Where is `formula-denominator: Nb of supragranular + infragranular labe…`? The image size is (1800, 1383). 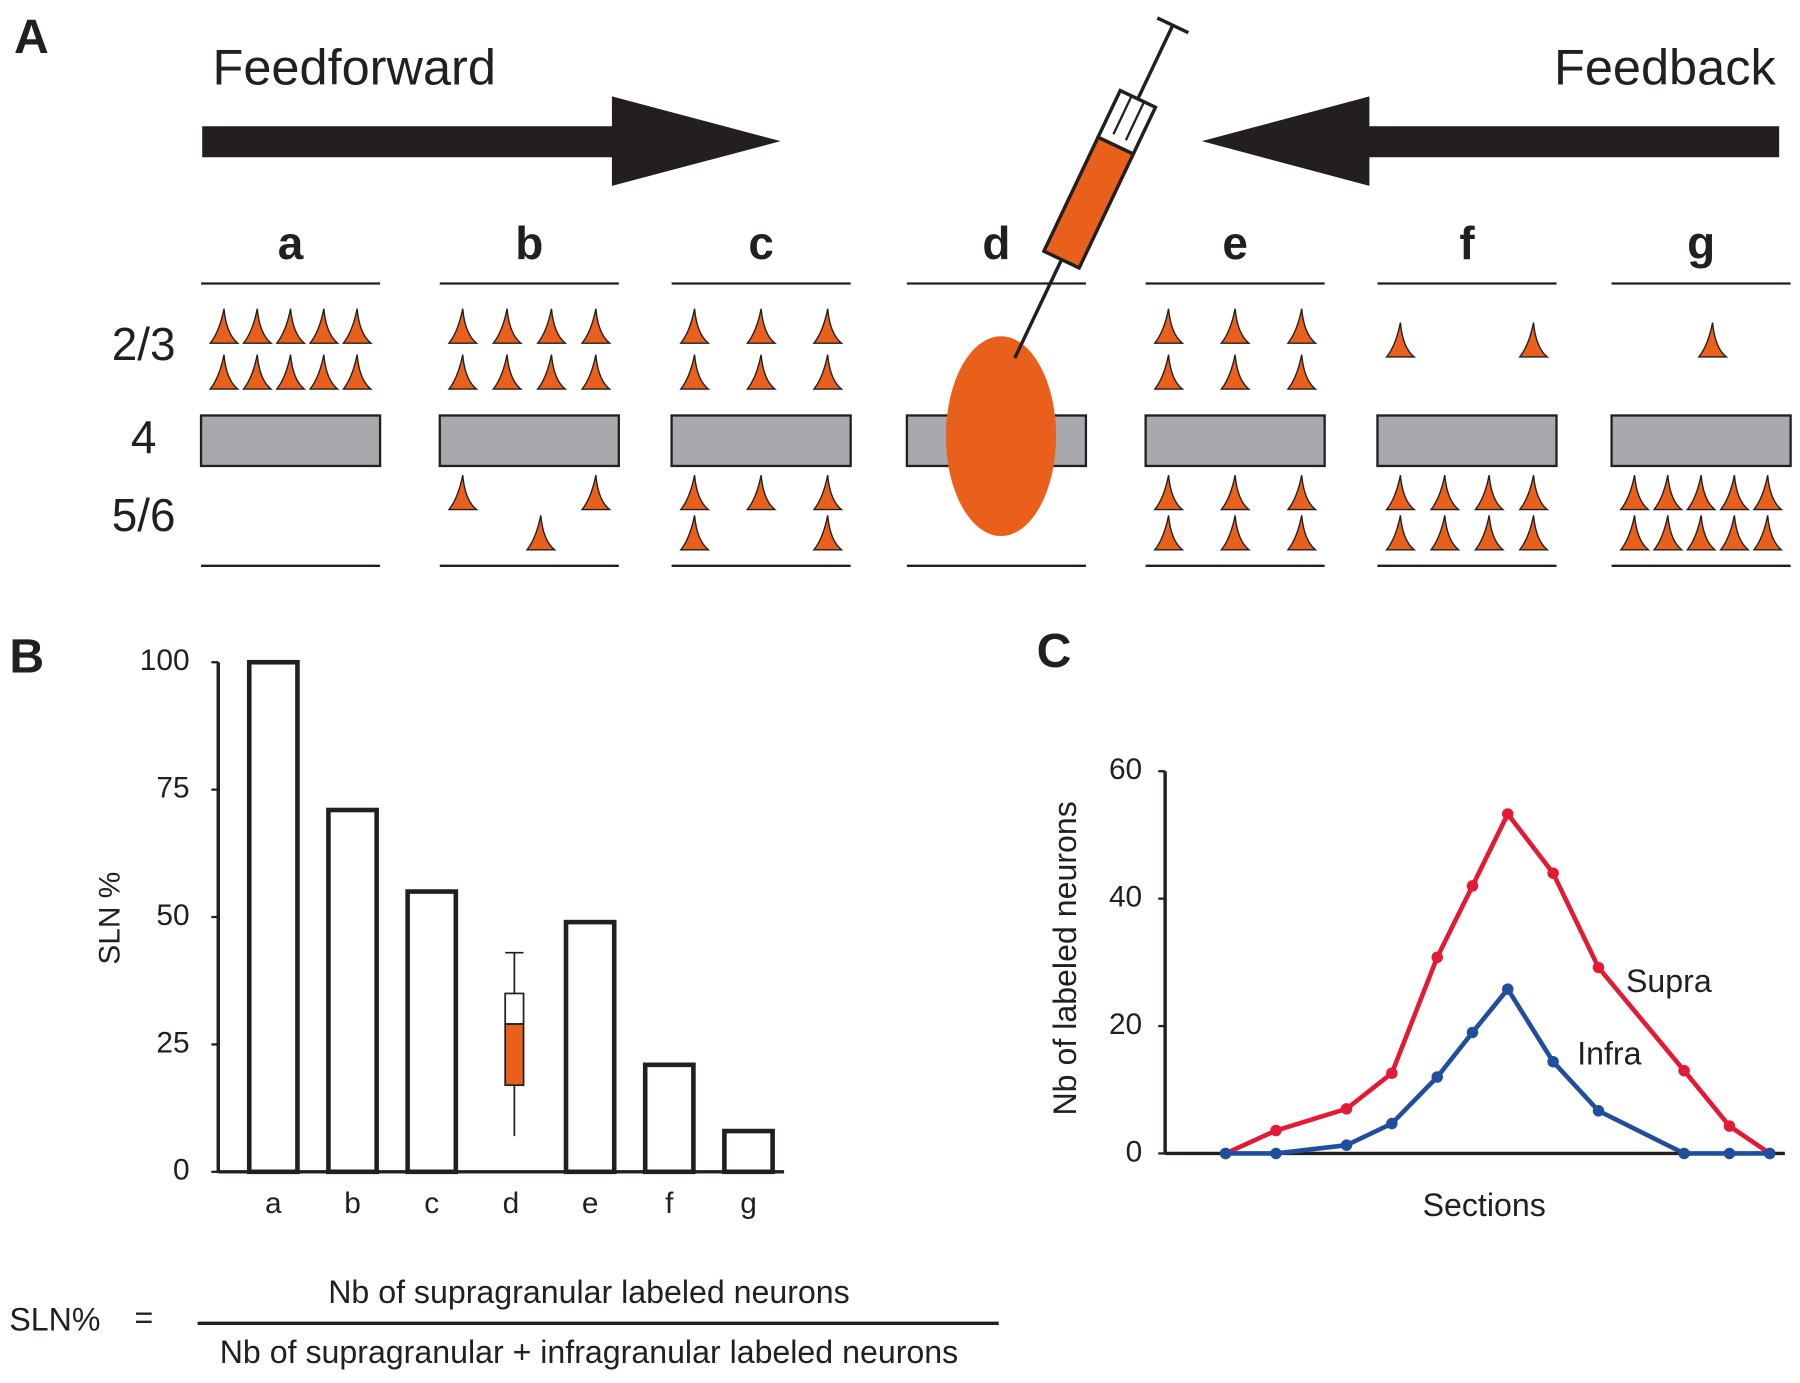
formula-denominator: Nb of supragranular + infragranular labe… is located at coordinates (589, 1352).